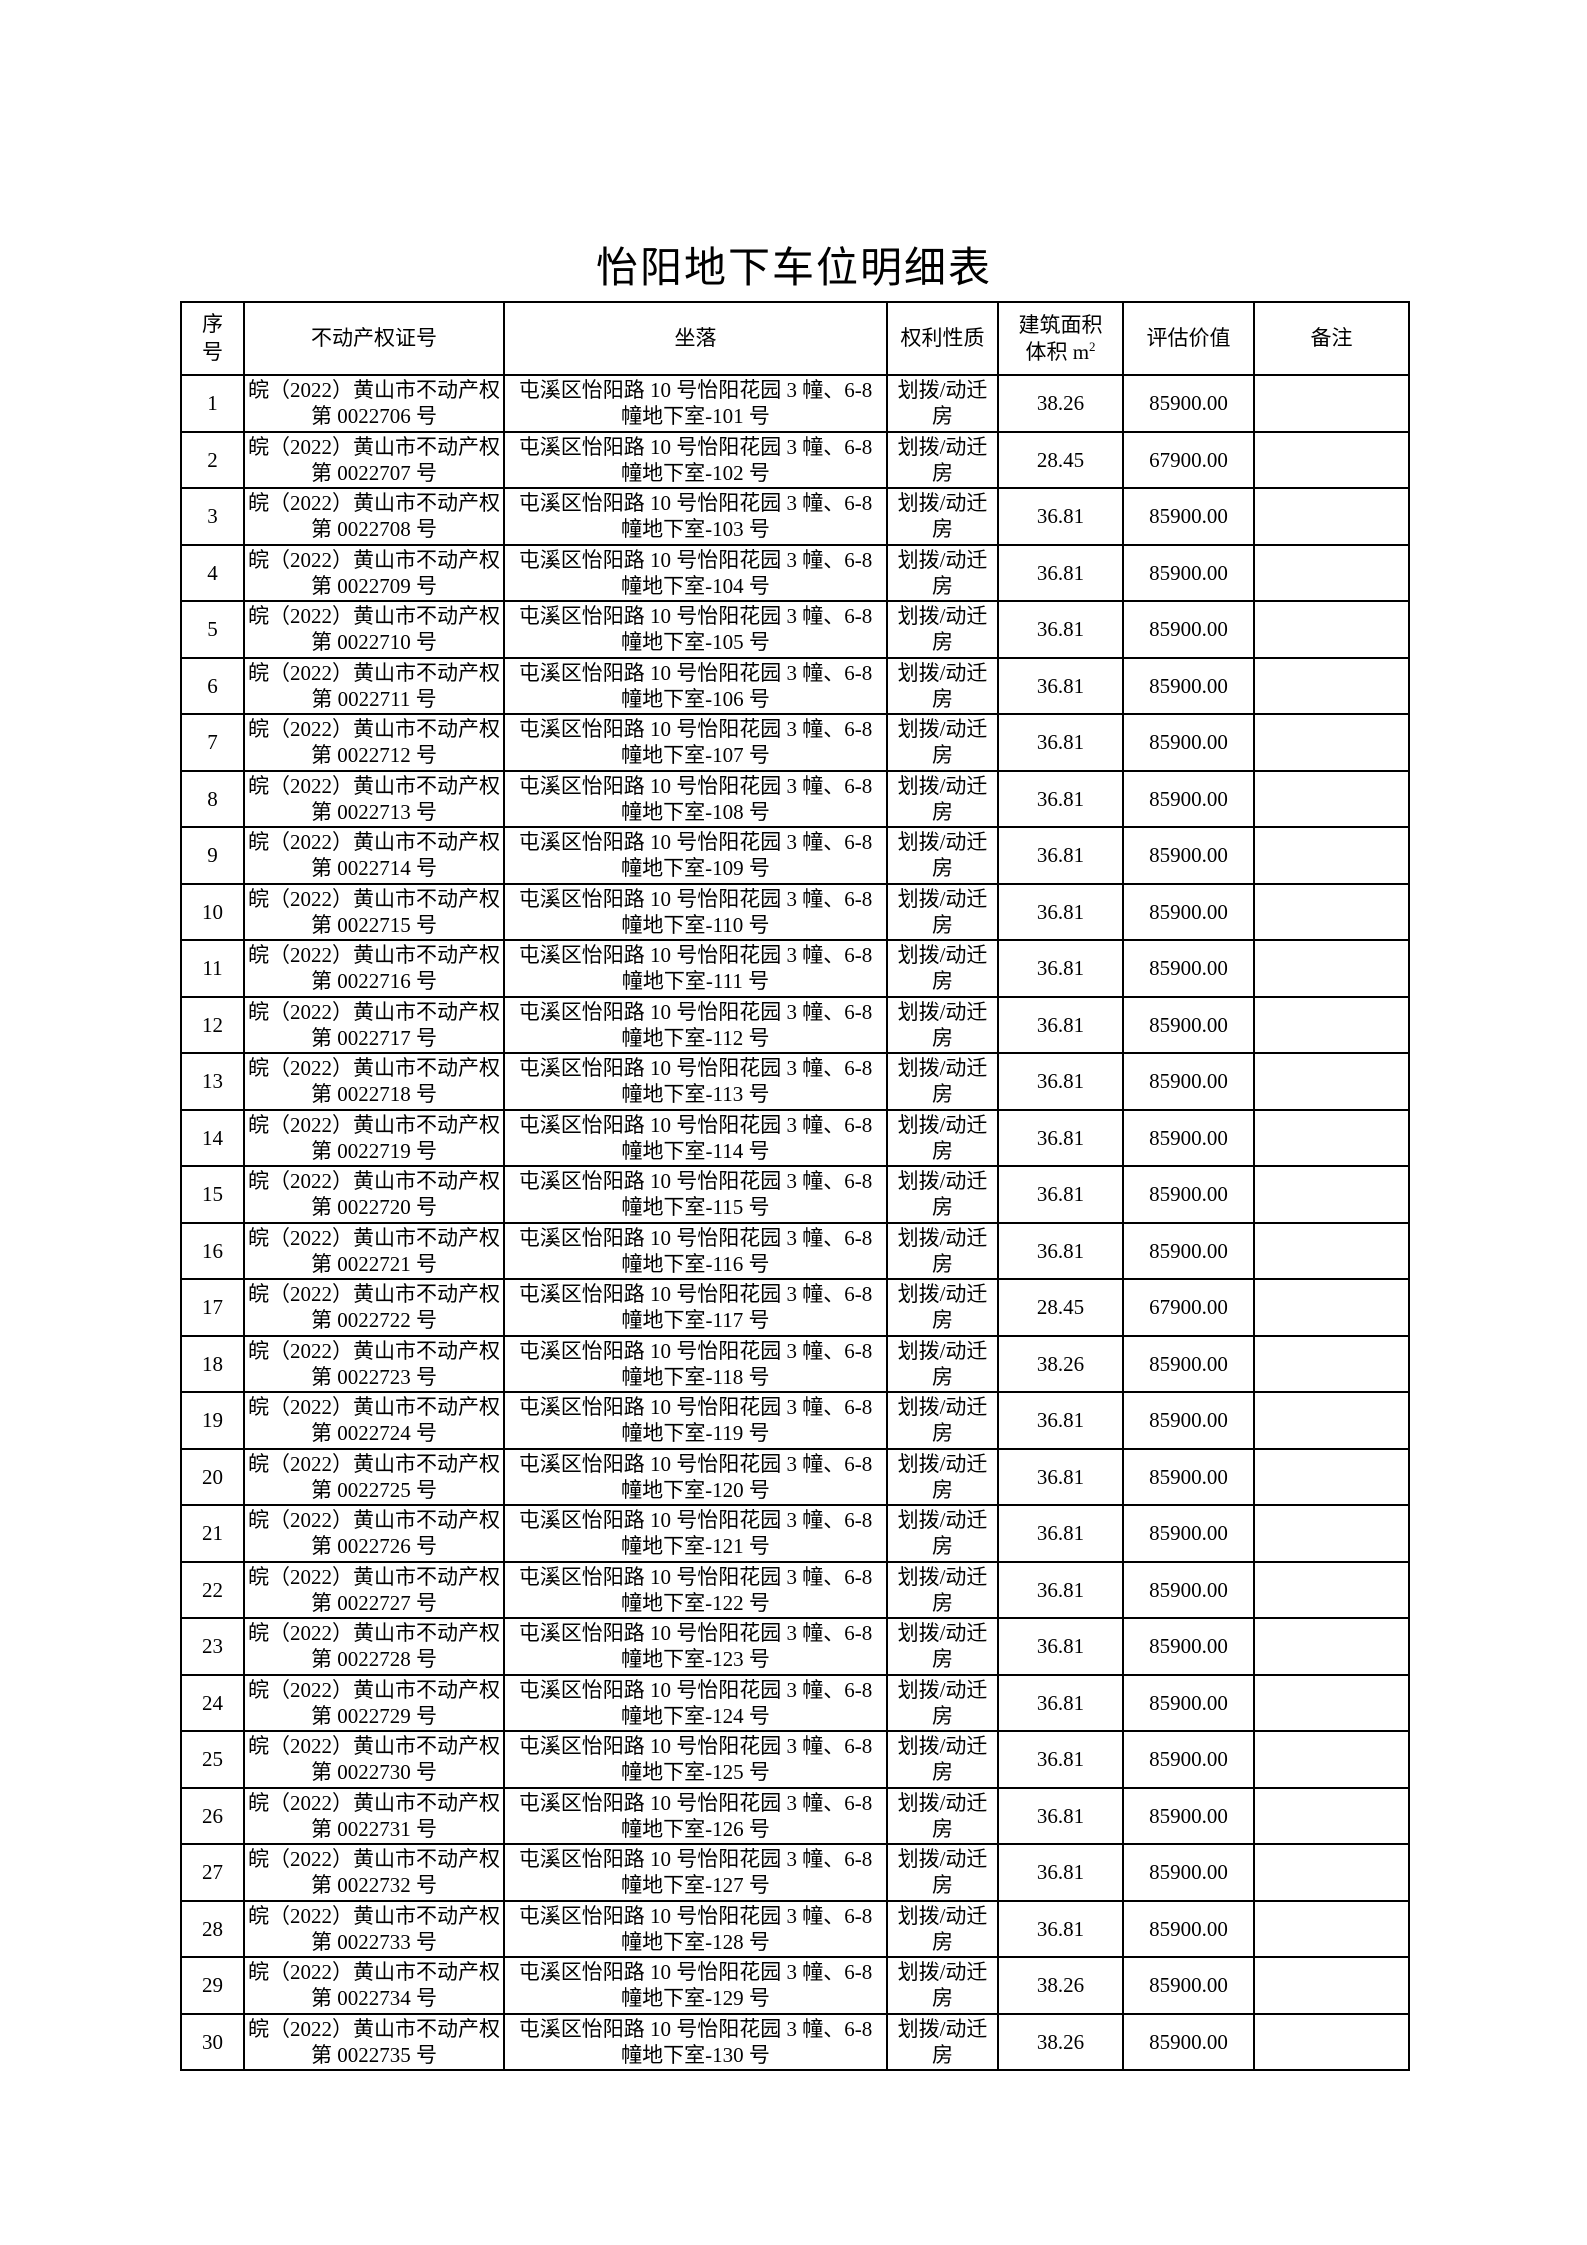 Image resolution: width=1587 pixels, height=2245 pixels. What do you see at coordinates (695, 403) in the screenshot?
I see `cell-location: 屯溪区怡阳路 10 号怡阳花园 3 幢、6-8 幢地下室-101 号` at bounding box center [695, 403].